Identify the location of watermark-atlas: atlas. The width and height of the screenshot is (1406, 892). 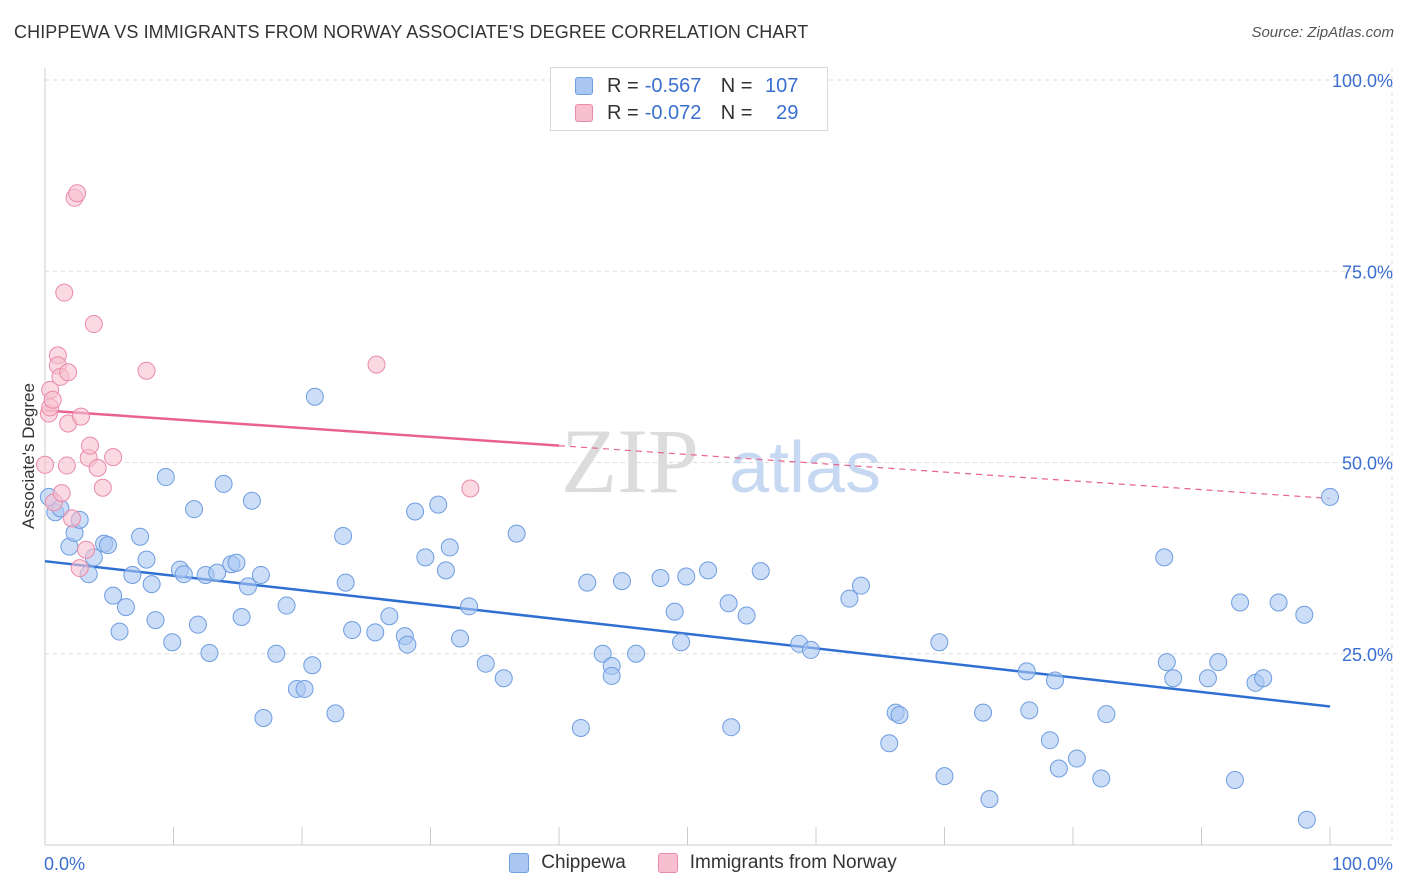
(805, 468).